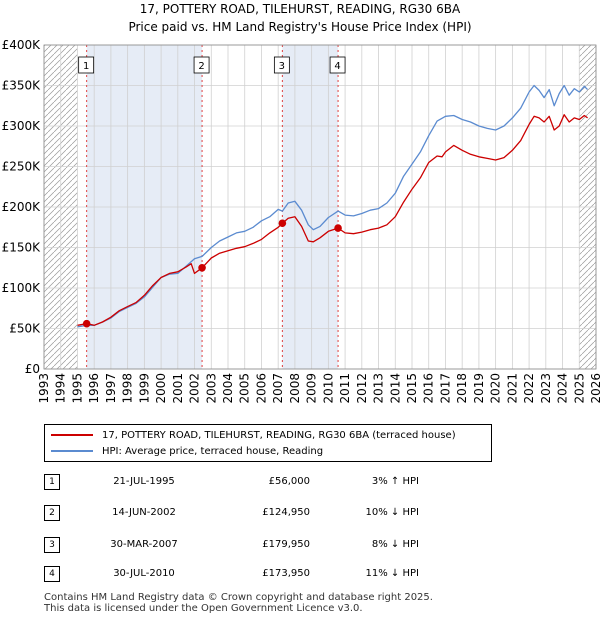  I want to click on transaction-date: 30-JUL-2010, so click(144, 573).